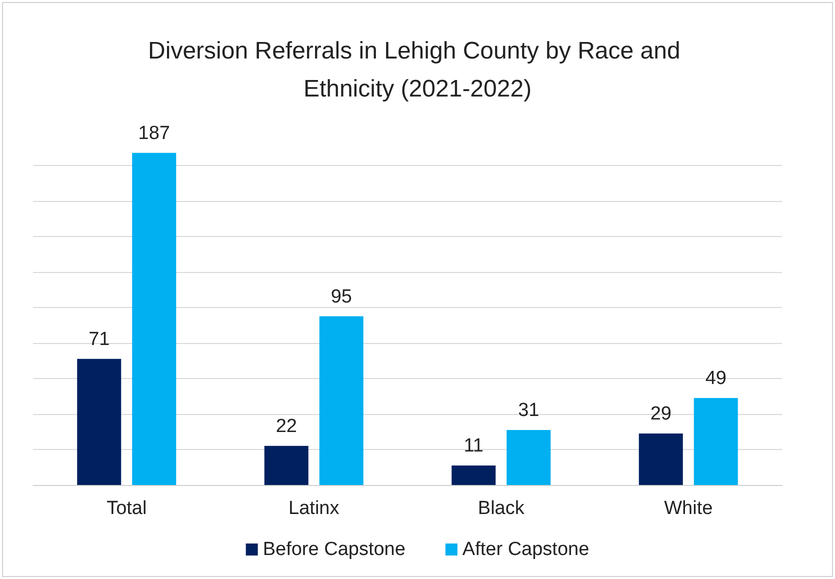 The width and height of the screenshot is (835, 579). Describe the element at coordinates (526, 549) in the screenshot. I see `legend-label: After Capstone` at that location.